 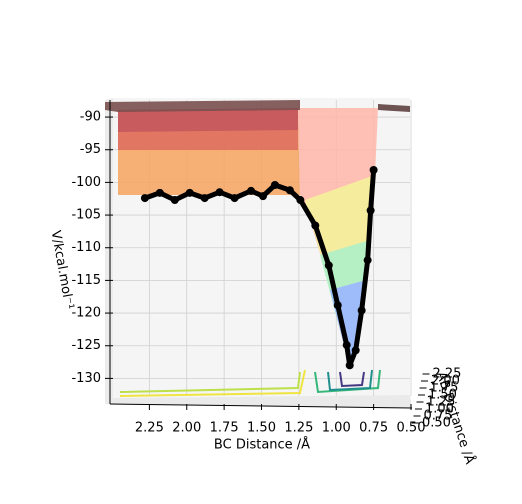 I want to click on z-tick-label: -105, so click(x=86, y=215).